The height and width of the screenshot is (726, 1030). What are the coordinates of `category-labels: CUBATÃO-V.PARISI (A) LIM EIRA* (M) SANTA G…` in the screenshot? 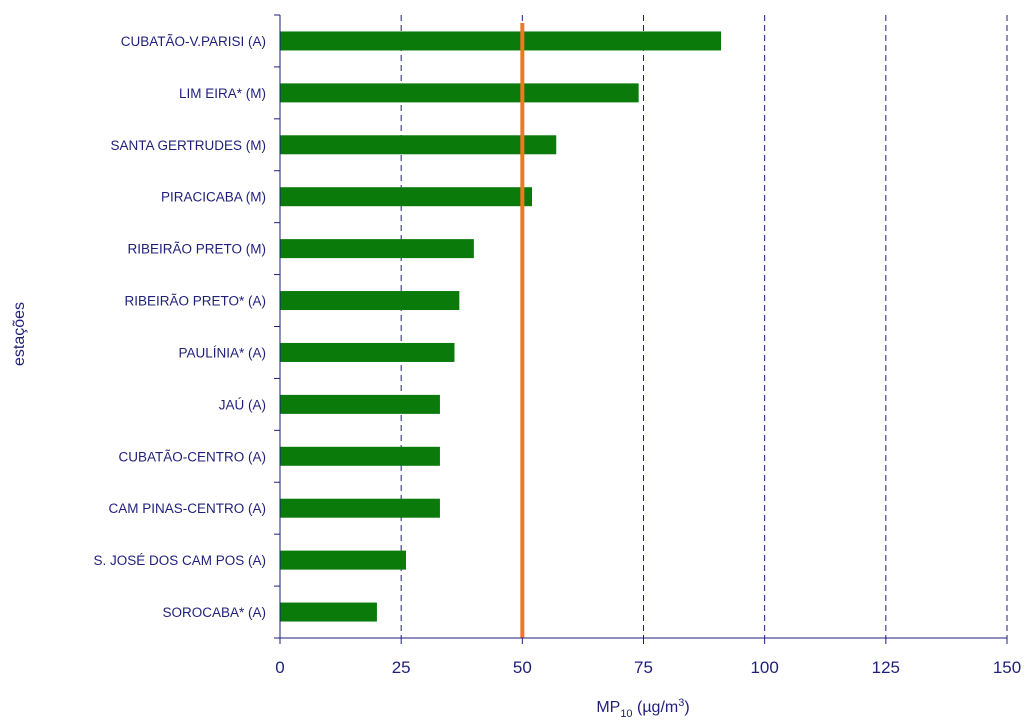 It's located at (179, 327).